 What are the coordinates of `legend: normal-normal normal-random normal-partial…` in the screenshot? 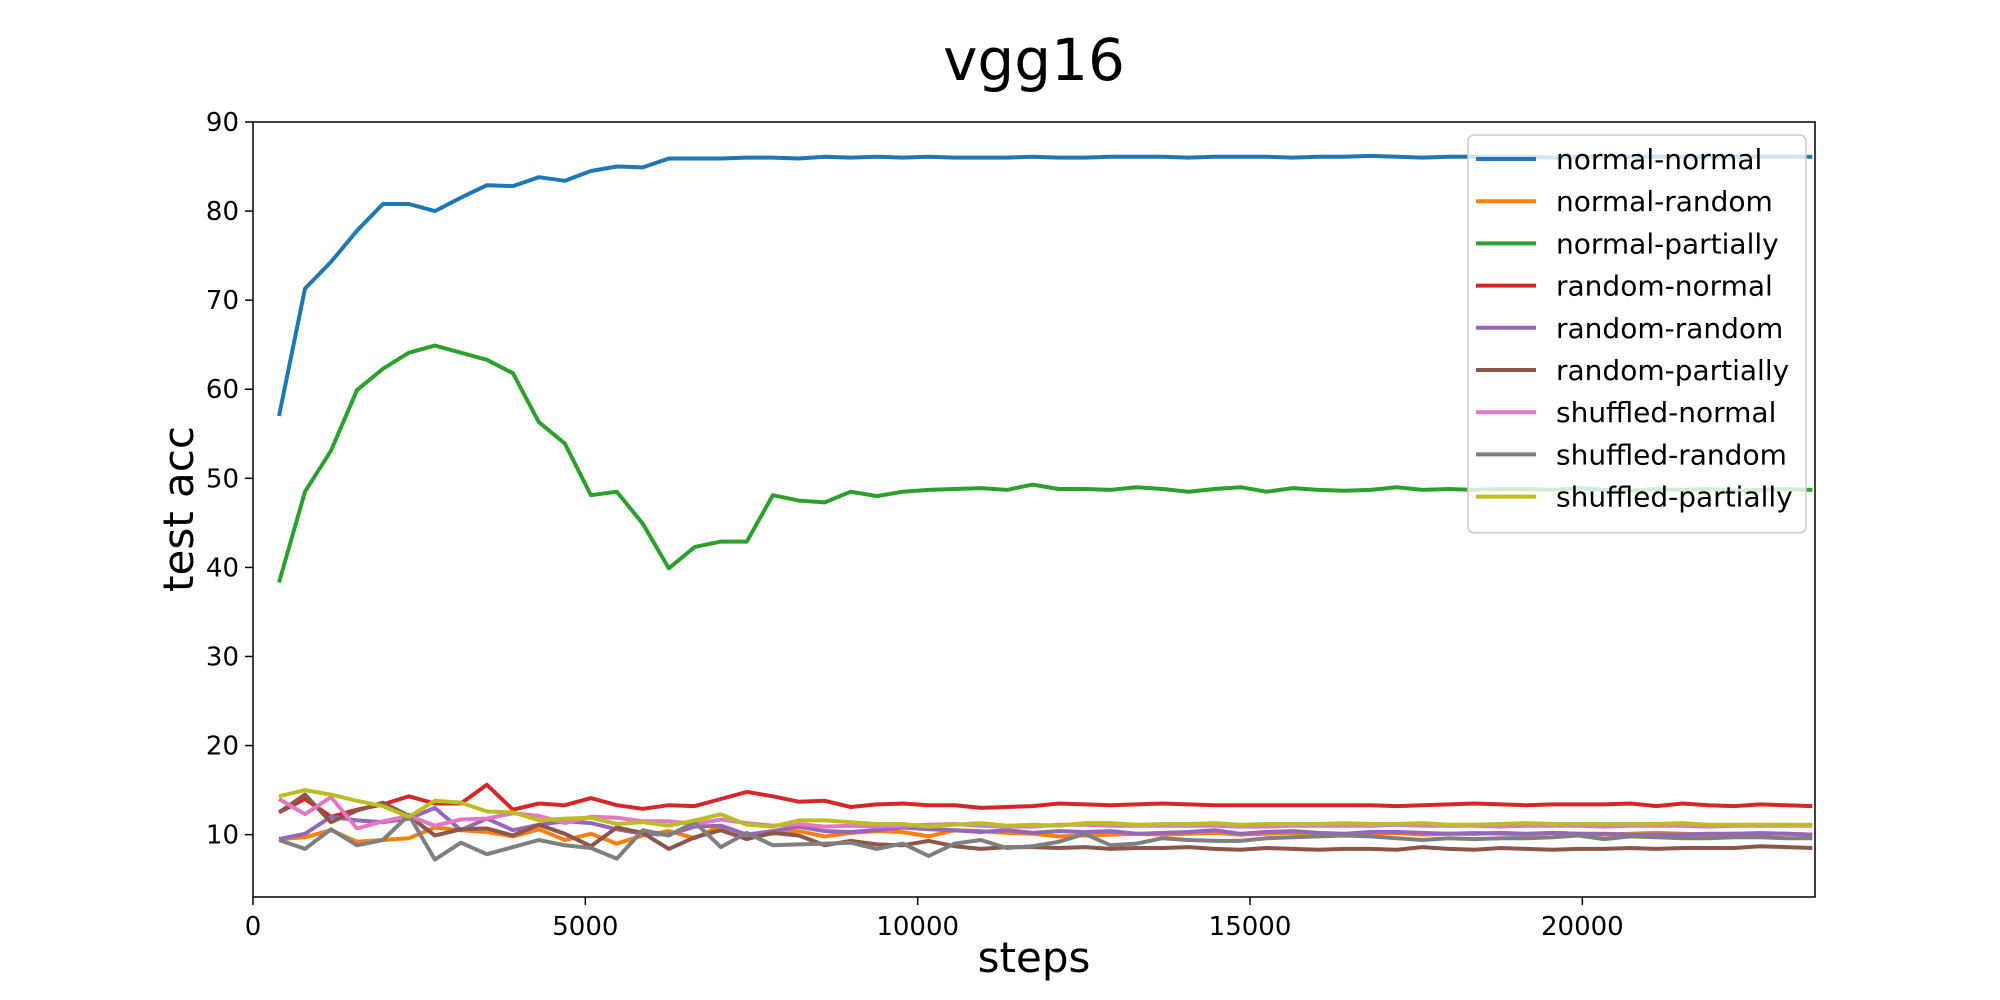 It's located at (1637, 334).